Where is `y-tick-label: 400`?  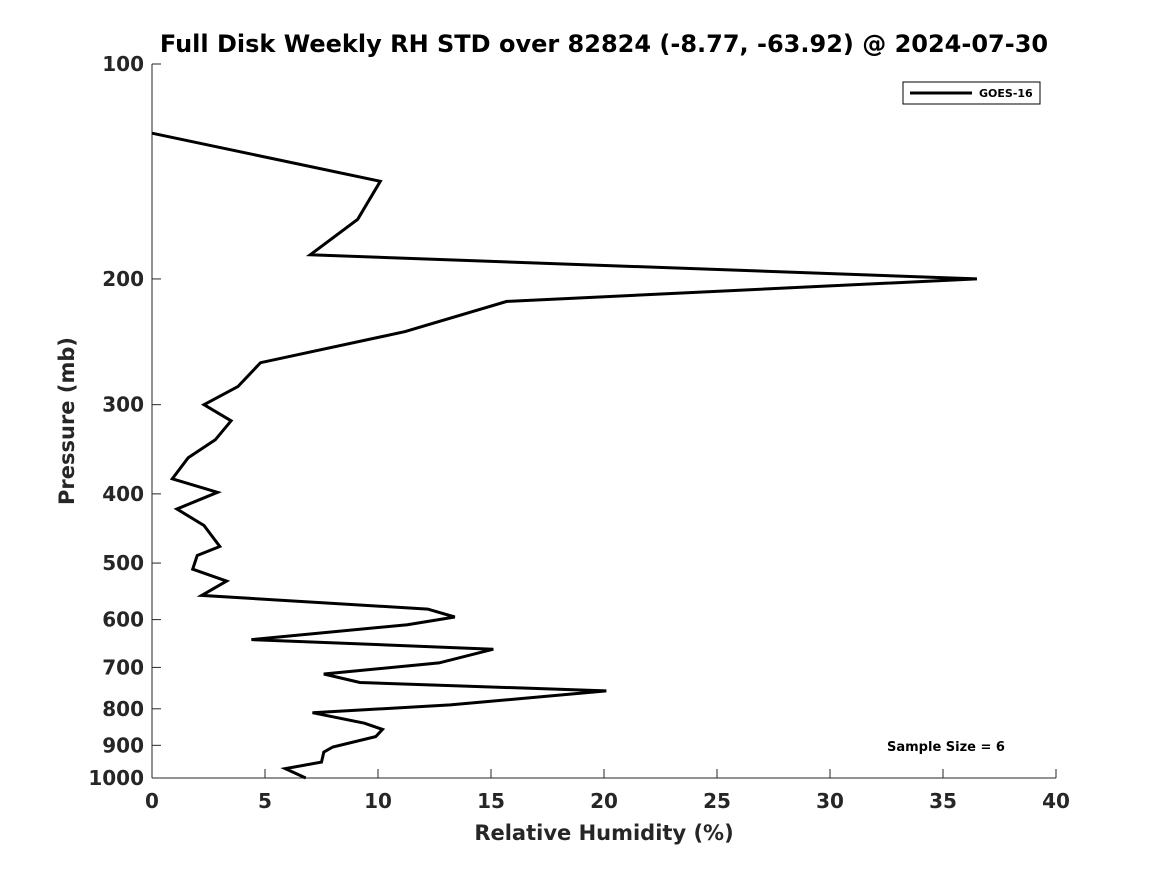
y-tick-label: 400 is located at coordinates (123, 494).